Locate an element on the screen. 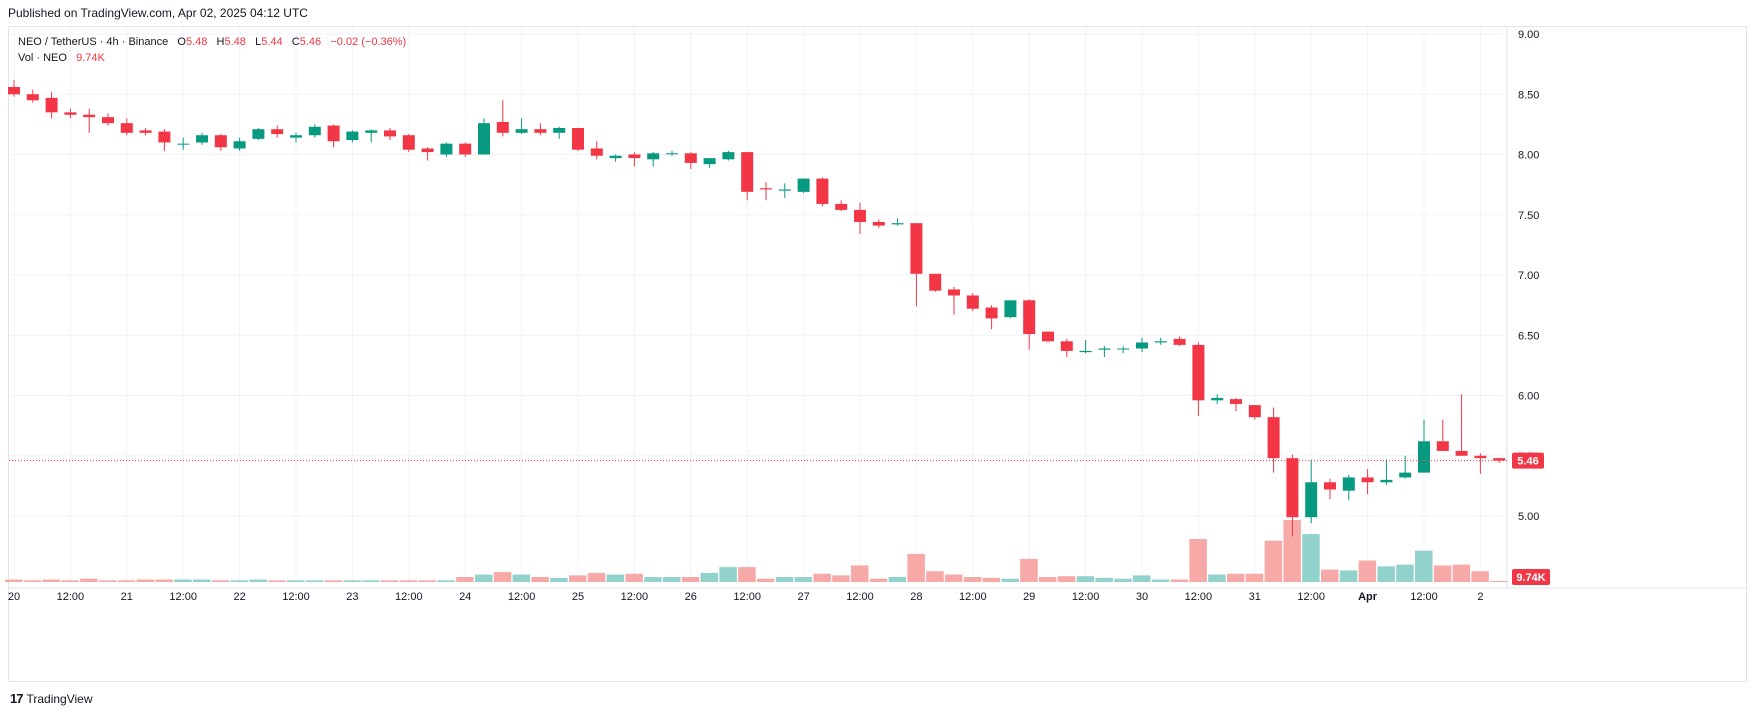  price-tick-label: 8.50 is located at coordinates (1528, 95).